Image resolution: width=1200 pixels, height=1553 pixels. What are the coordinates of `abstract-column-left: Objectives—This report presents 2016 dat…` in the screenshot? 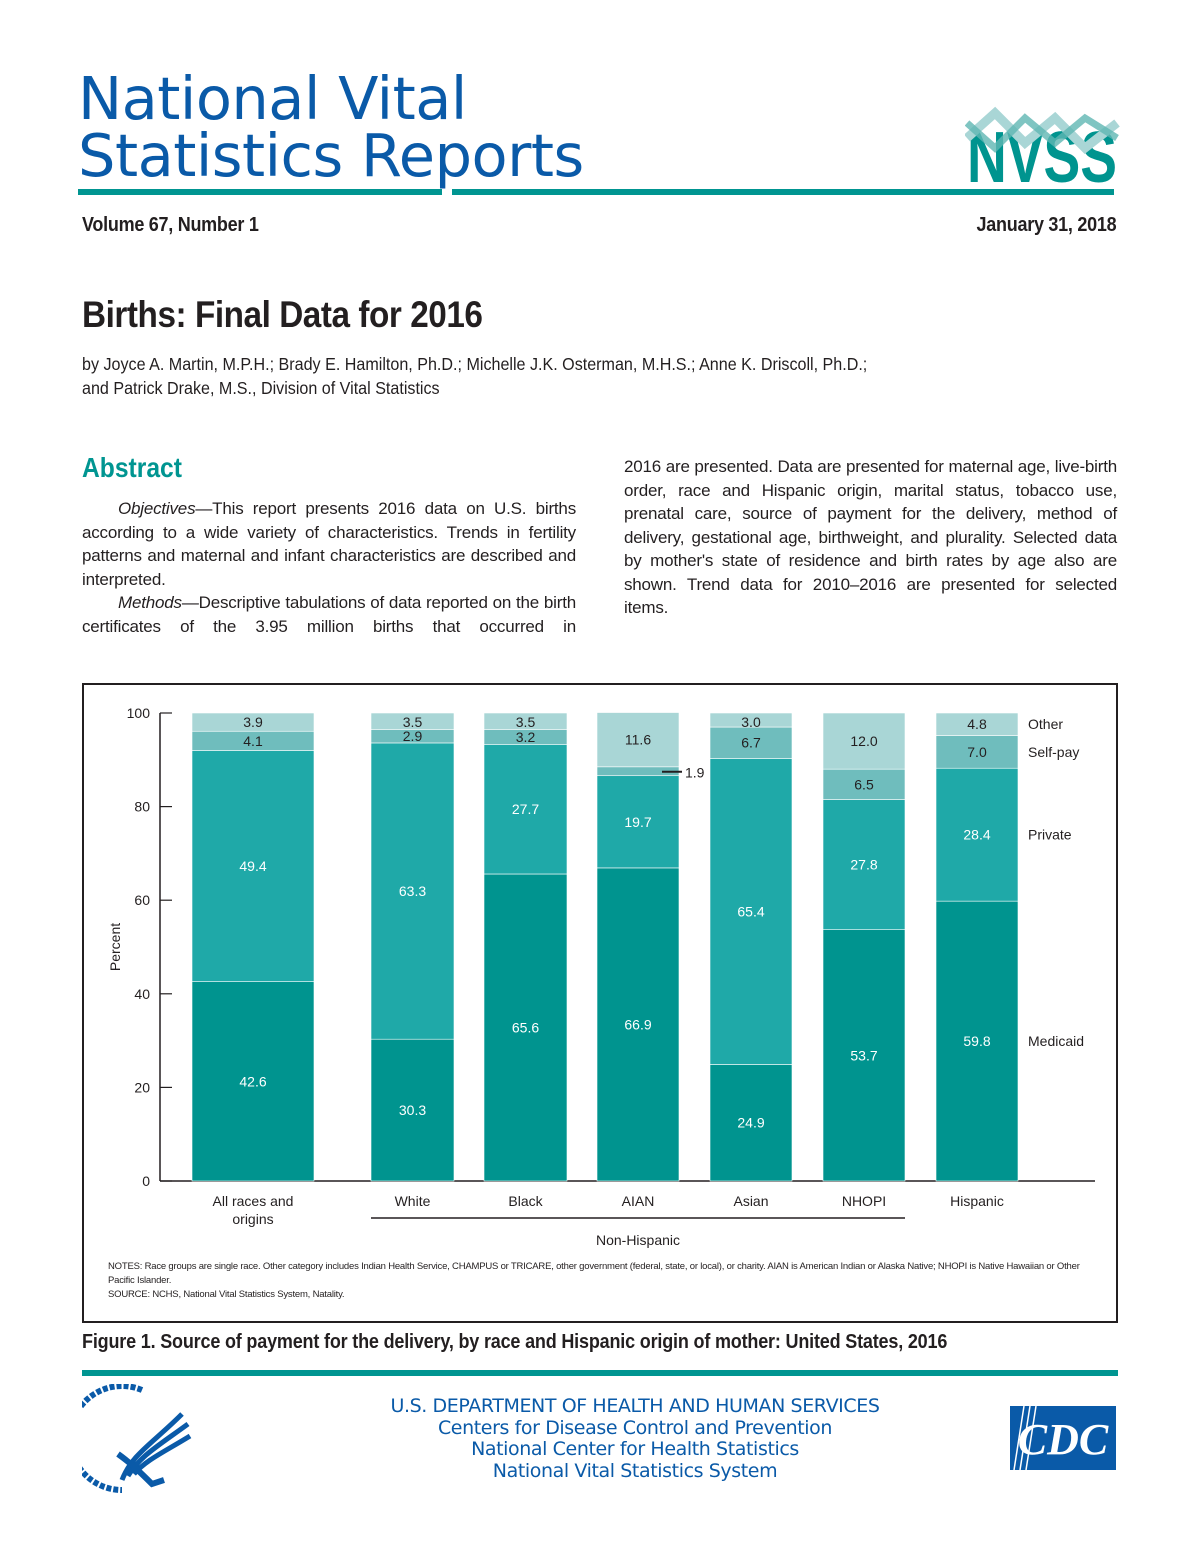 It's located at (329, 567).